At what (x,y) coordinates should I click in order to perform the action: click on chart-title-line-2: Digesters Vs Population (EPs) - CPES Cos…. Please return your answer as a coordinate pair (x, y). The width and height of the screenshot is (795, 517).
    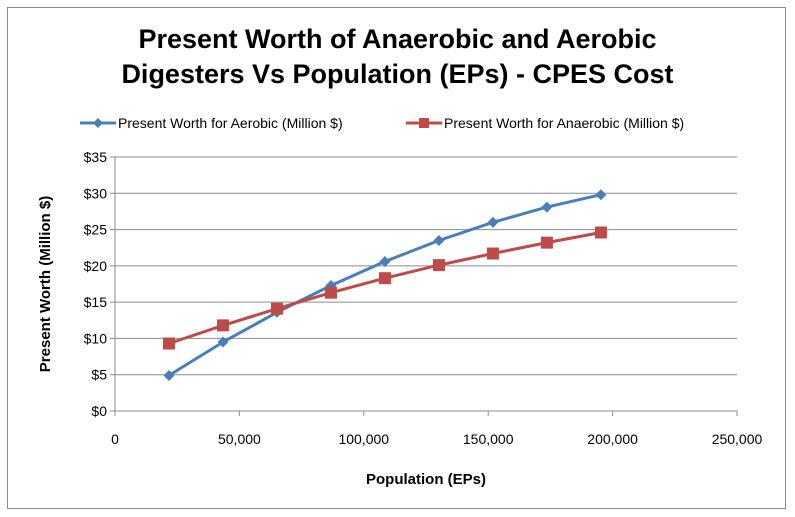
    Looking at the image, I should click on (397, 74).